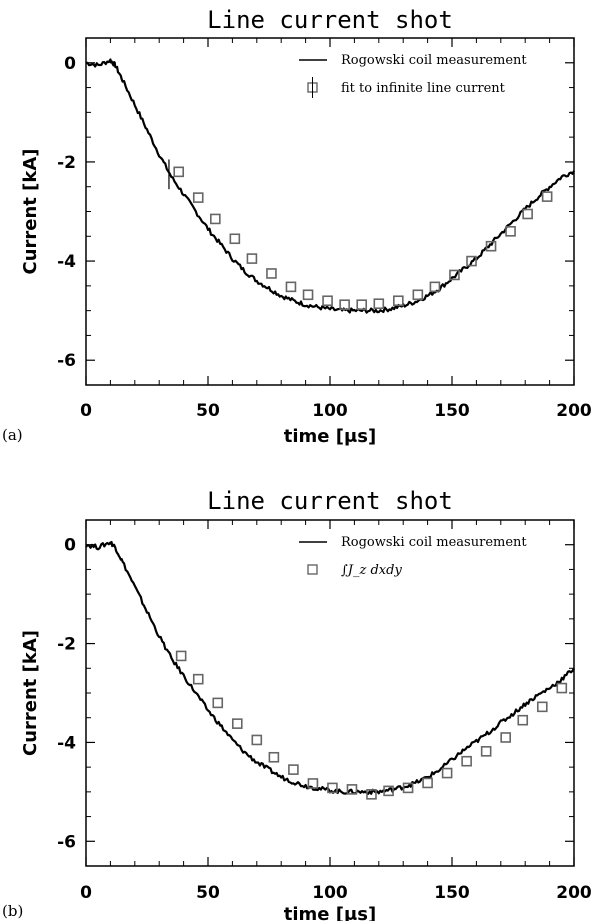  What do you see at coordinates (12, 435) in the screenshot?
I see `panel-label: (a)` at bounding box center [12, 435].